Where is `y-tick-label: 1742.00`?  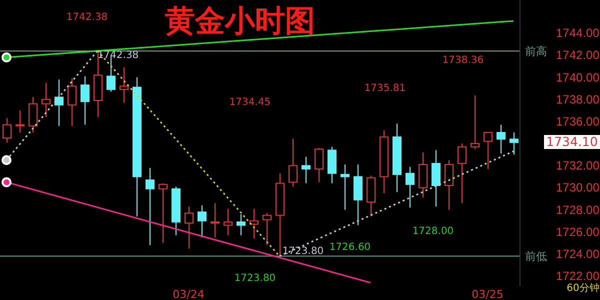 y-tick-label: 1742.00 is located at coordinates (578, 55).